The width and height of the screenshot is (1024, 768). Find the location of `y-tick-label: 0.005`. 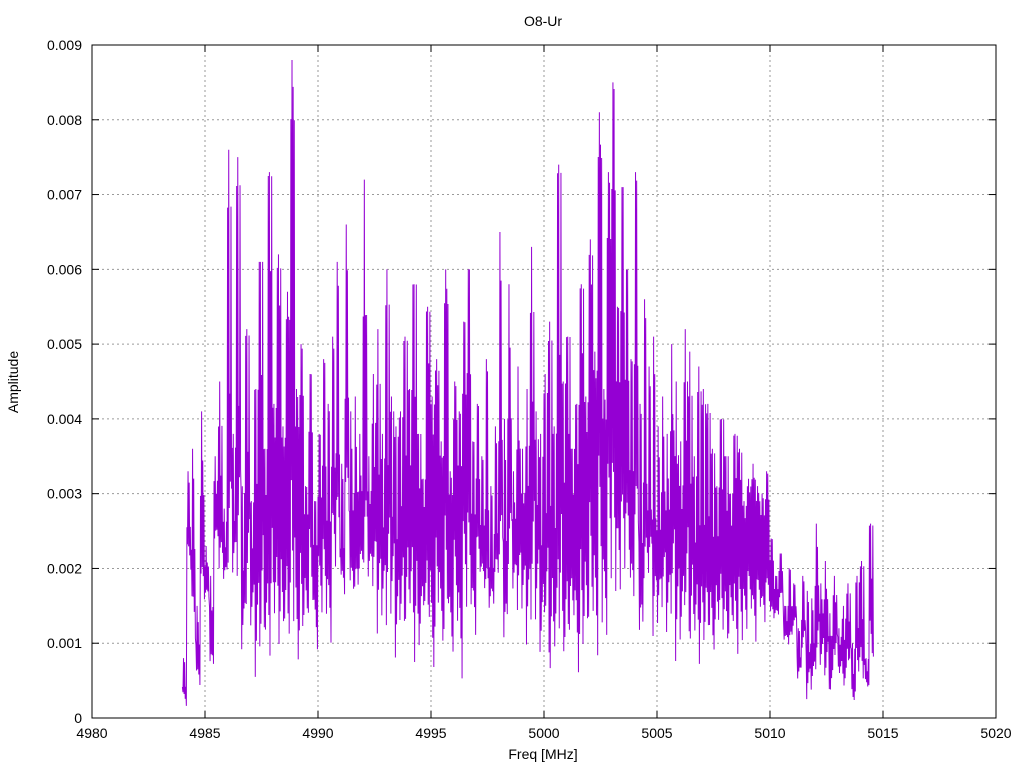

y-tick-label: 0.005 is located at coordinates (64, 344).